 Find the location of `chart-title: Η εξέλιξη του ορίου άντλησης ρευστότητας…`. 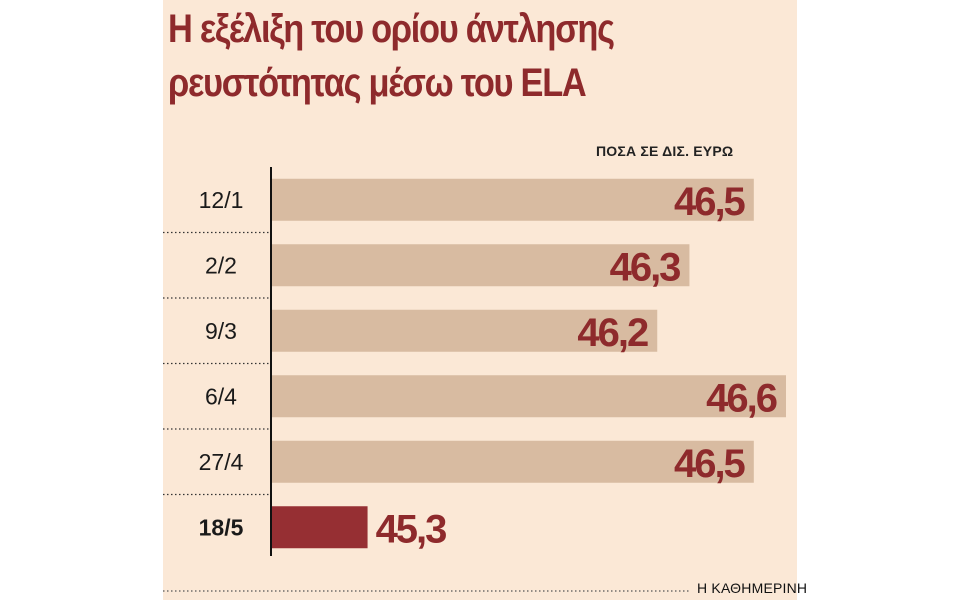

chart-title: Η εξέλιξη του ορίου άντλησης ρευστότητας… is located at coordinates (391, 56).